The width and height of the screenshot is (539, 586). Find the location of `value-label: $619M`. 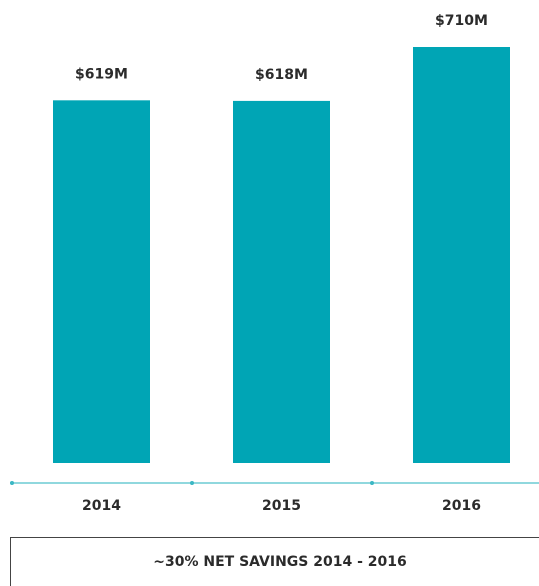

value-label: $619M is located at coordinates (101, 74).